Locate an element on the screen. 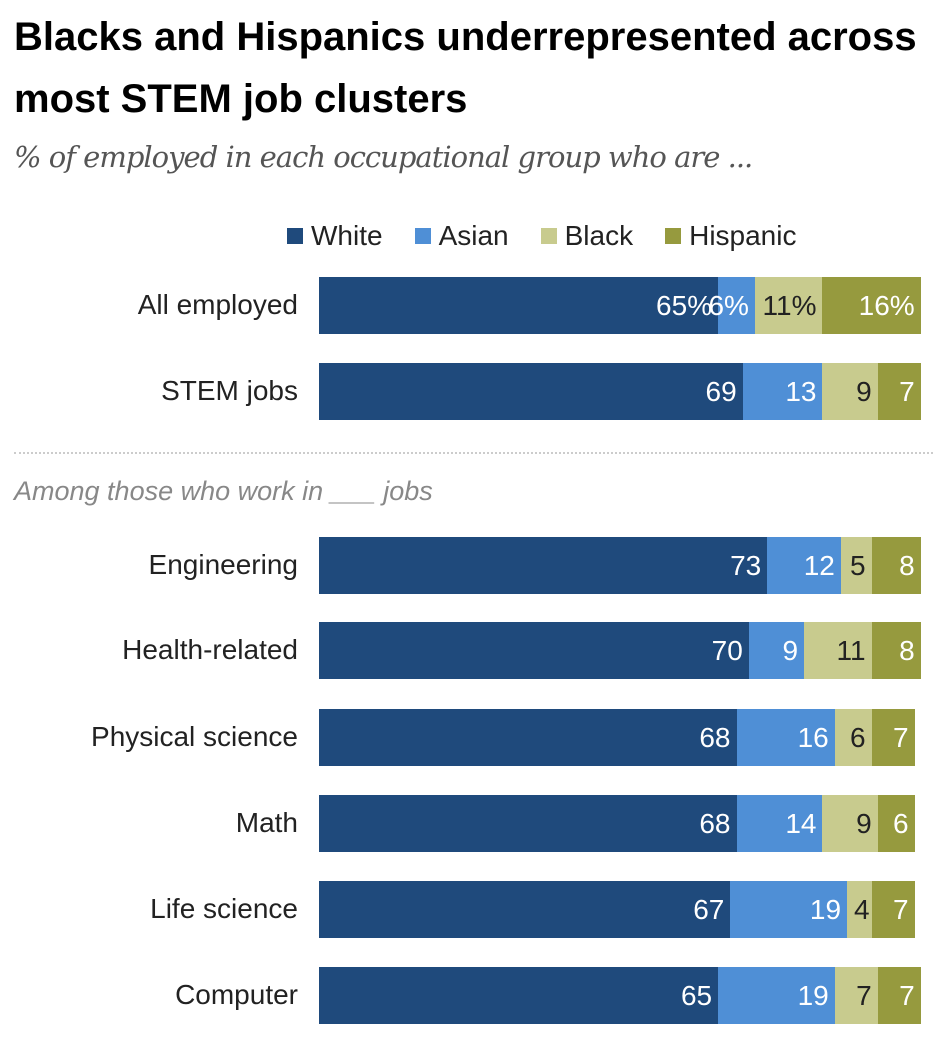 Image resolution: width=941 pixels, height=1038 pixels. bar-segment-asian: 14 is located at coordinates (779, 823).